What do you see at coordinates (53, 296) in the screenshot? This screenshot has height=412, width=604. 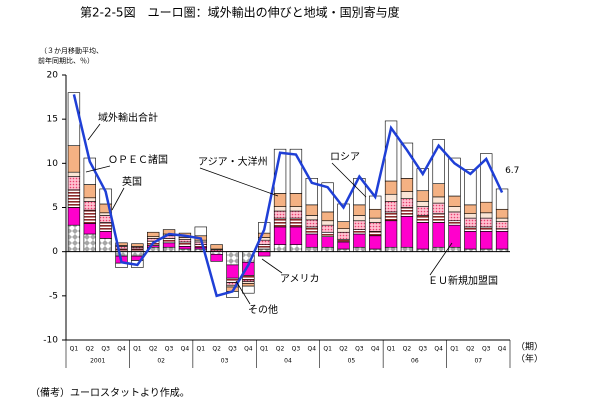 I see `y-tick-label: -5` at bounding box center [53, 296].